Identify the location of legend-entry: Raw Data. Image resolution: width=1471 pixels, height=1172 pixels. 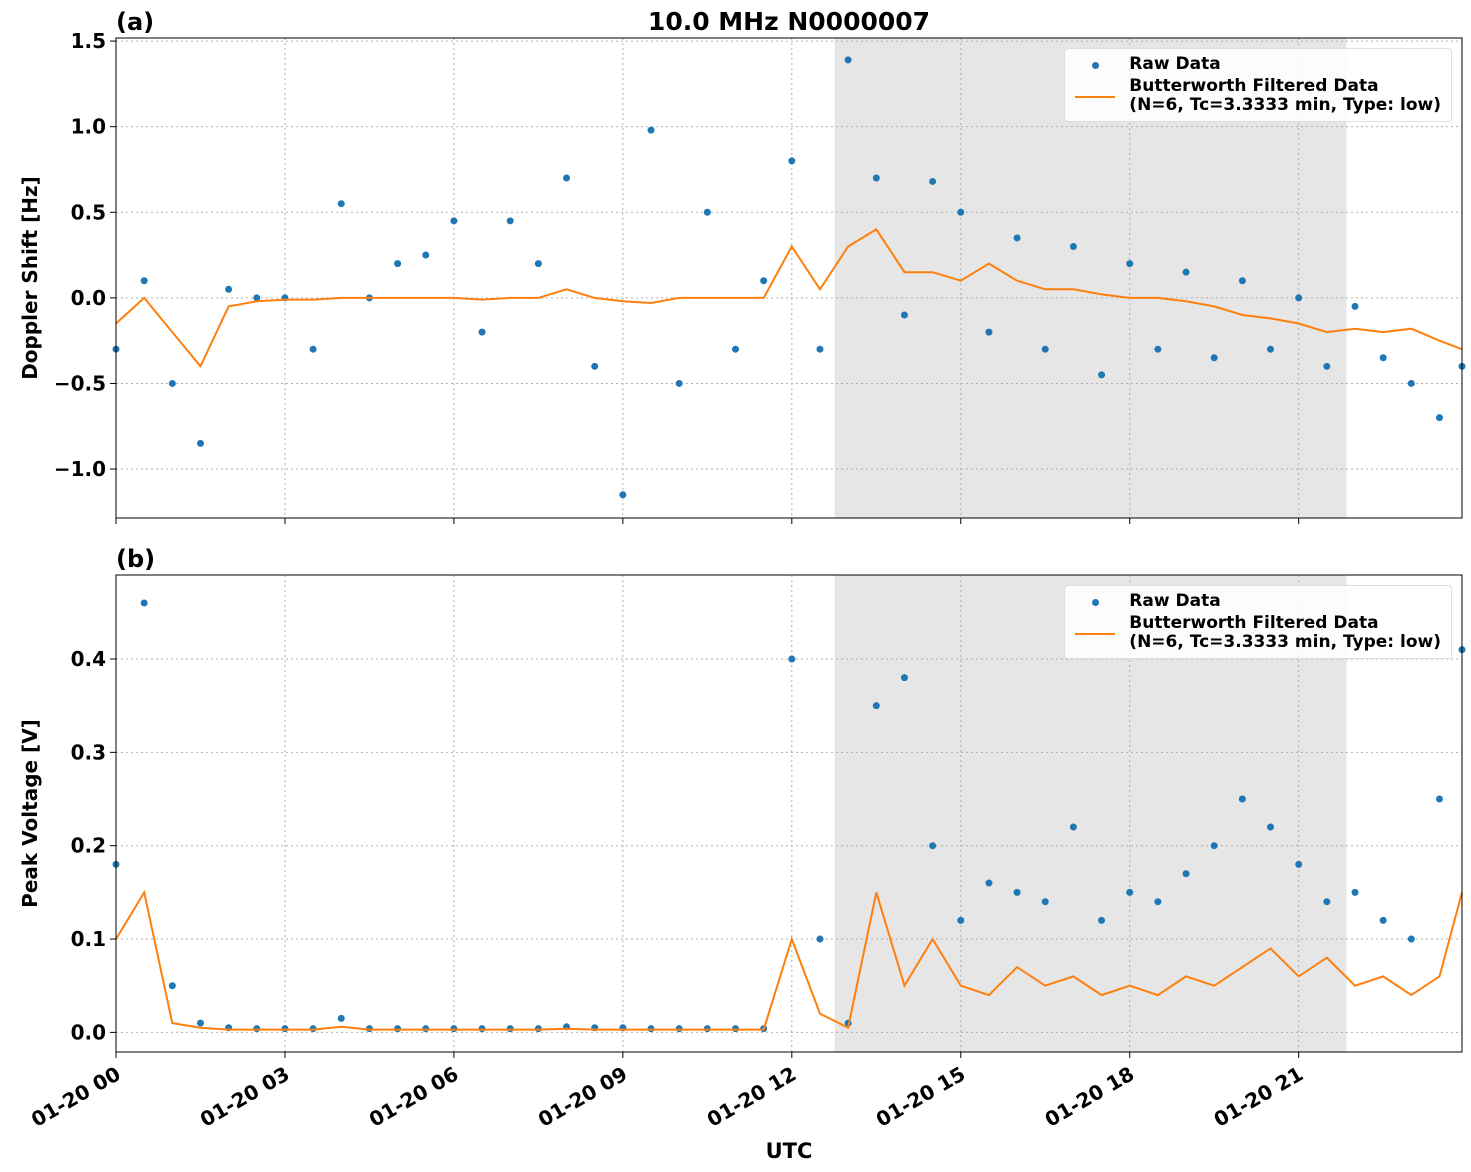
(1258, 602).